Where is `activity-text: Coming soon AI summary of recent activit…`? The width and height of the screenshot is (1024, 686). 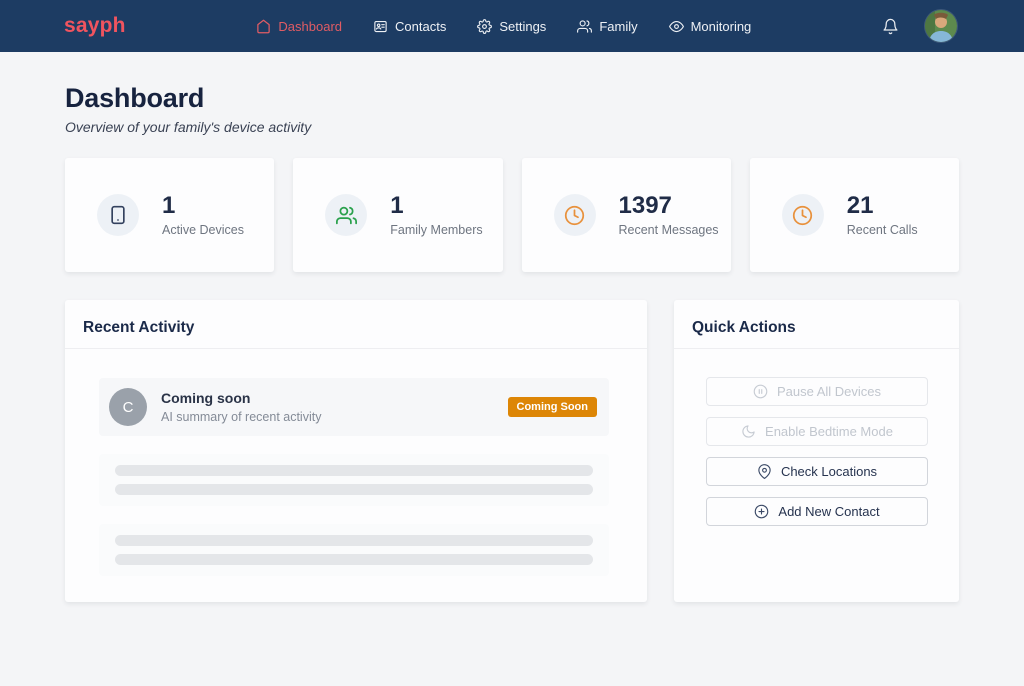
activity-text: Coming soon AI summary of recent activit… is located at coordinates (241, 407).